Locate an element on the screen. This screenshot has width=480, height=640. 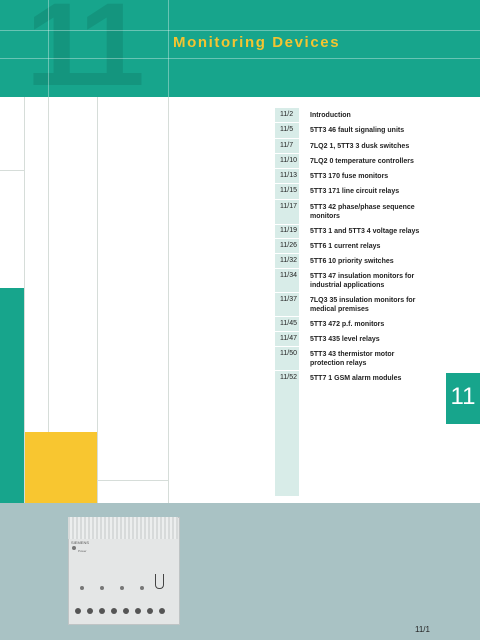
toc-title: 5TT3 42 phase/phase sequence monitors is located at coordinates (362, 212).